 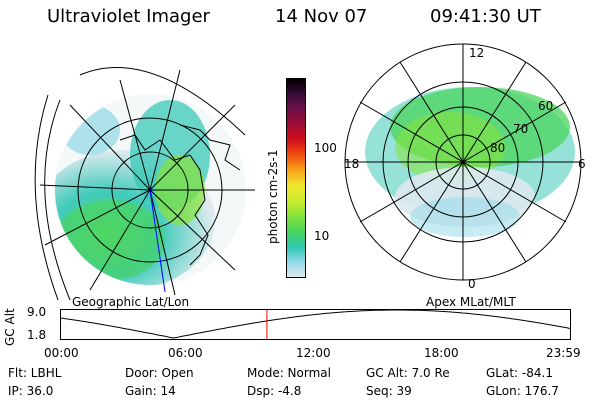 What do you see at coordinates (159, 373) in the screenshot?
I see `footer-door: Door: Open` at bounding box center [159, 373].